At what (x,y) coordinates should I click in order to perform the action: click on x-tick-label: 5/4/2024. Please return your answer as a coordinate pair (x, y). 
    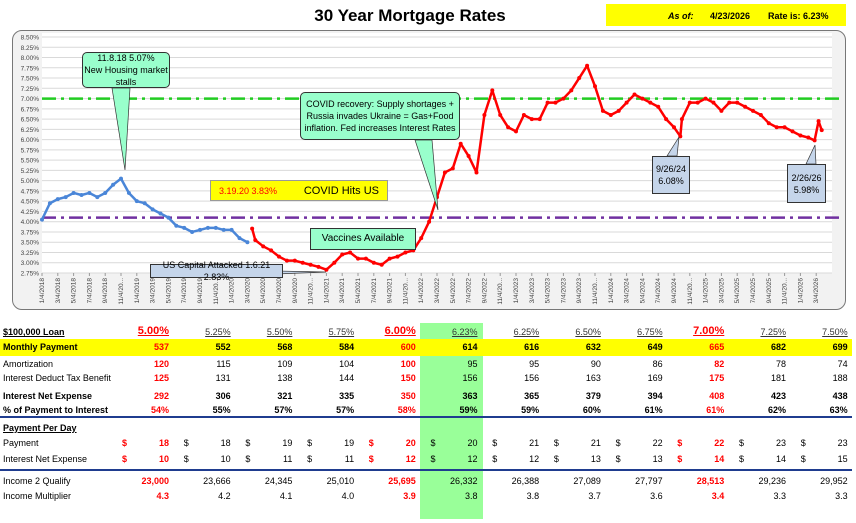
    Looking at the image, I should click on (642, 291).